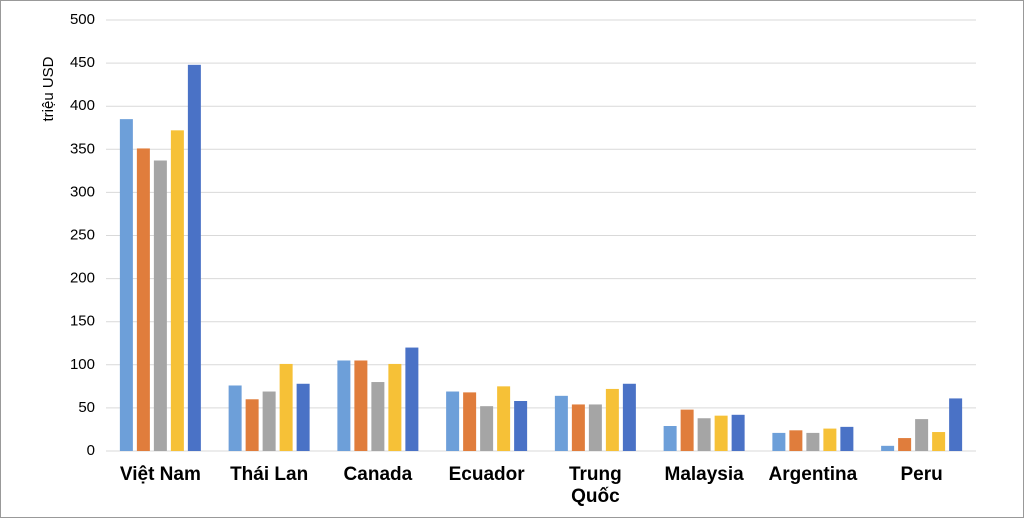 The height and width of the screenshot is (518, 1024). Describe the element at coordinates (921, 474) in the screenshot. I see `x-tick-label: Peru` at that location.